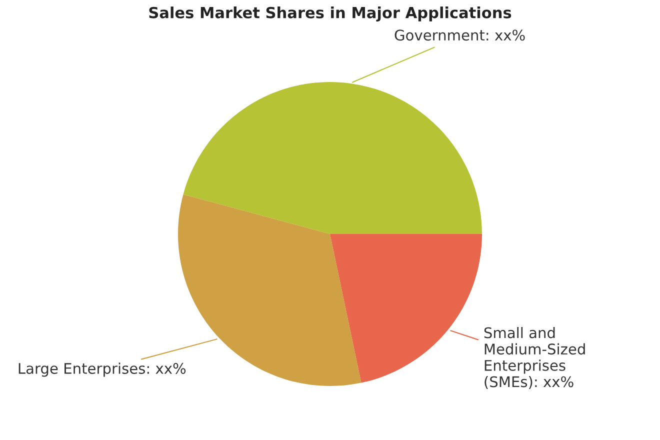  I want to click on slice-label: Small and Medium-Sized Enterprises (SMEs): xx%, so click(534, 357).